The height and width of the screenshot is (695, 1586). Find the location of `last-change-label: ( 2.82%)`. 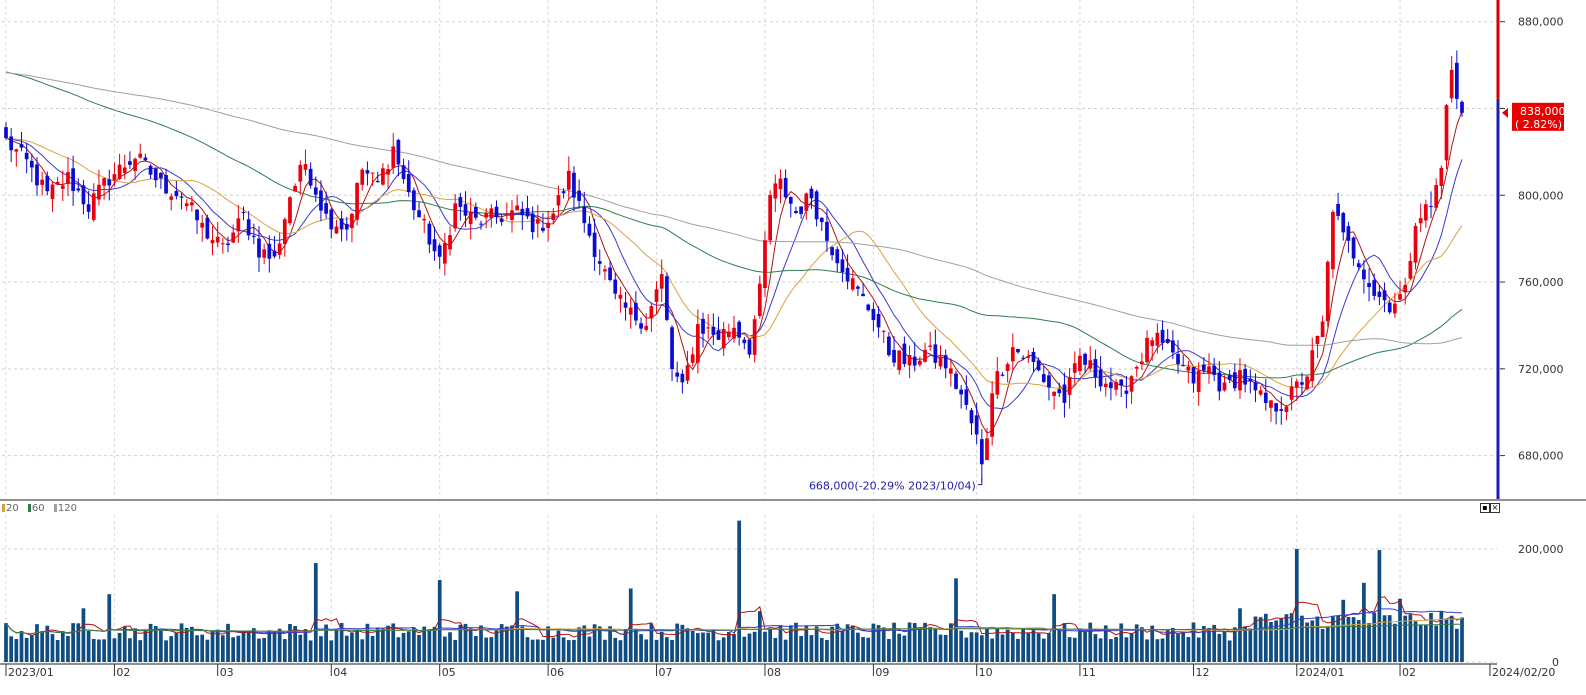

last-change-label: ( 2.82%) is located at coordinates (1538, 124).